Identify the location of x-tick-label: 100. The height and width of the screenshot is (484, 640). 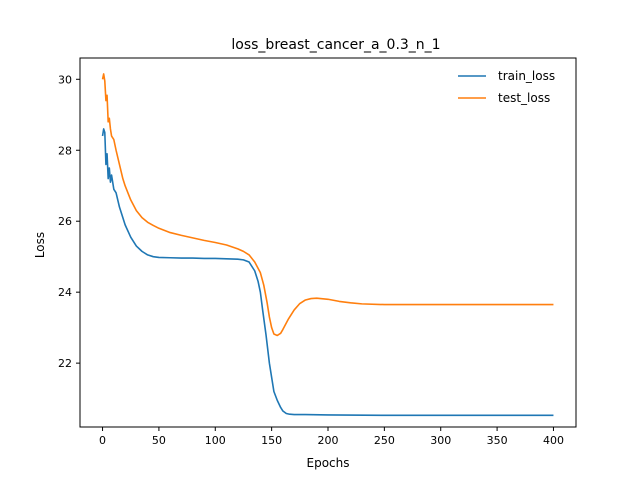
(215, 440).